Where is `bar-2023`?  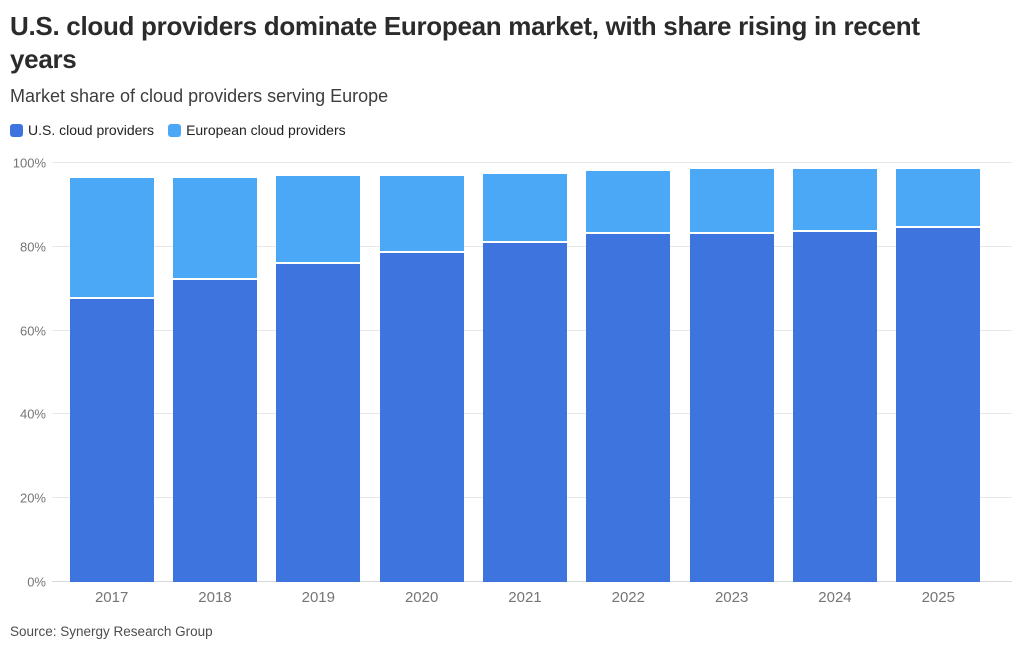 bar-2023 is located at coordinates (731, 372).